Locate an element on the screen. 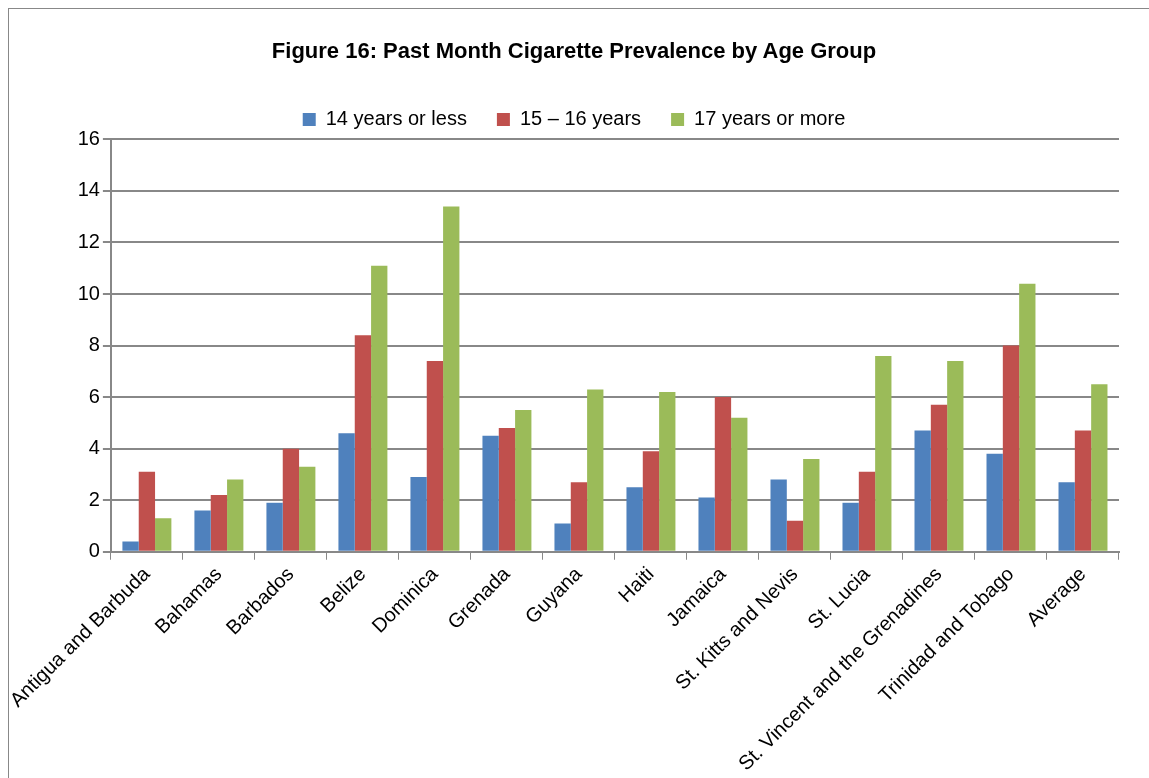 The height and width of the screenshot is (778, 1149). y-tick-label: 16 is located at coordinates (88, 137).